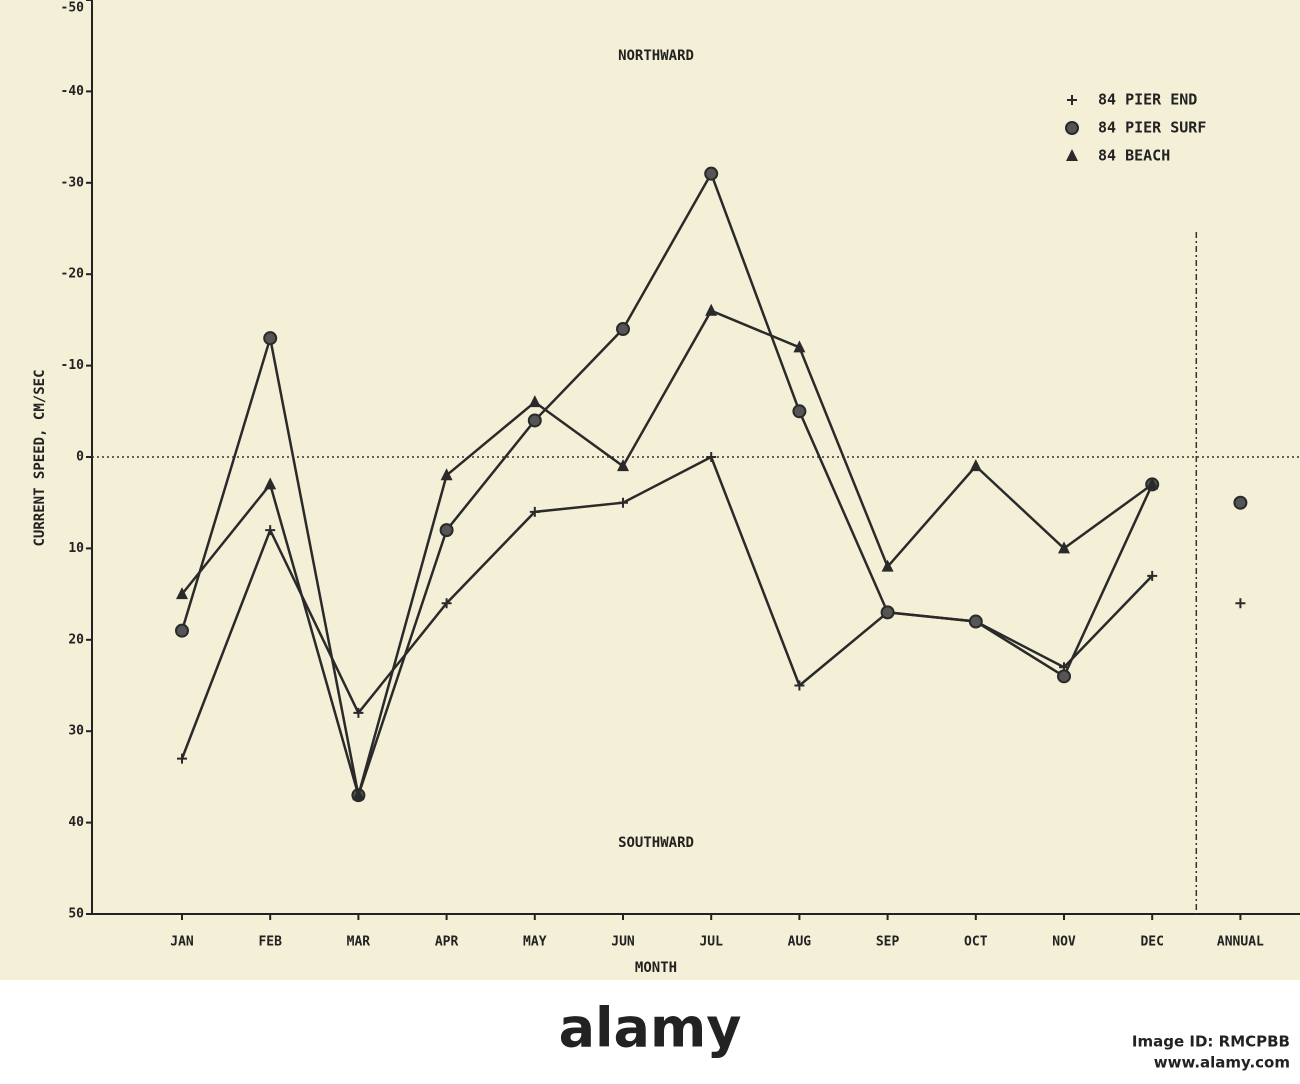  What do you see at coordinates (73, 91) in the screenshot?
I see `y-tick-label: -40` at bounding box center [73, 91].